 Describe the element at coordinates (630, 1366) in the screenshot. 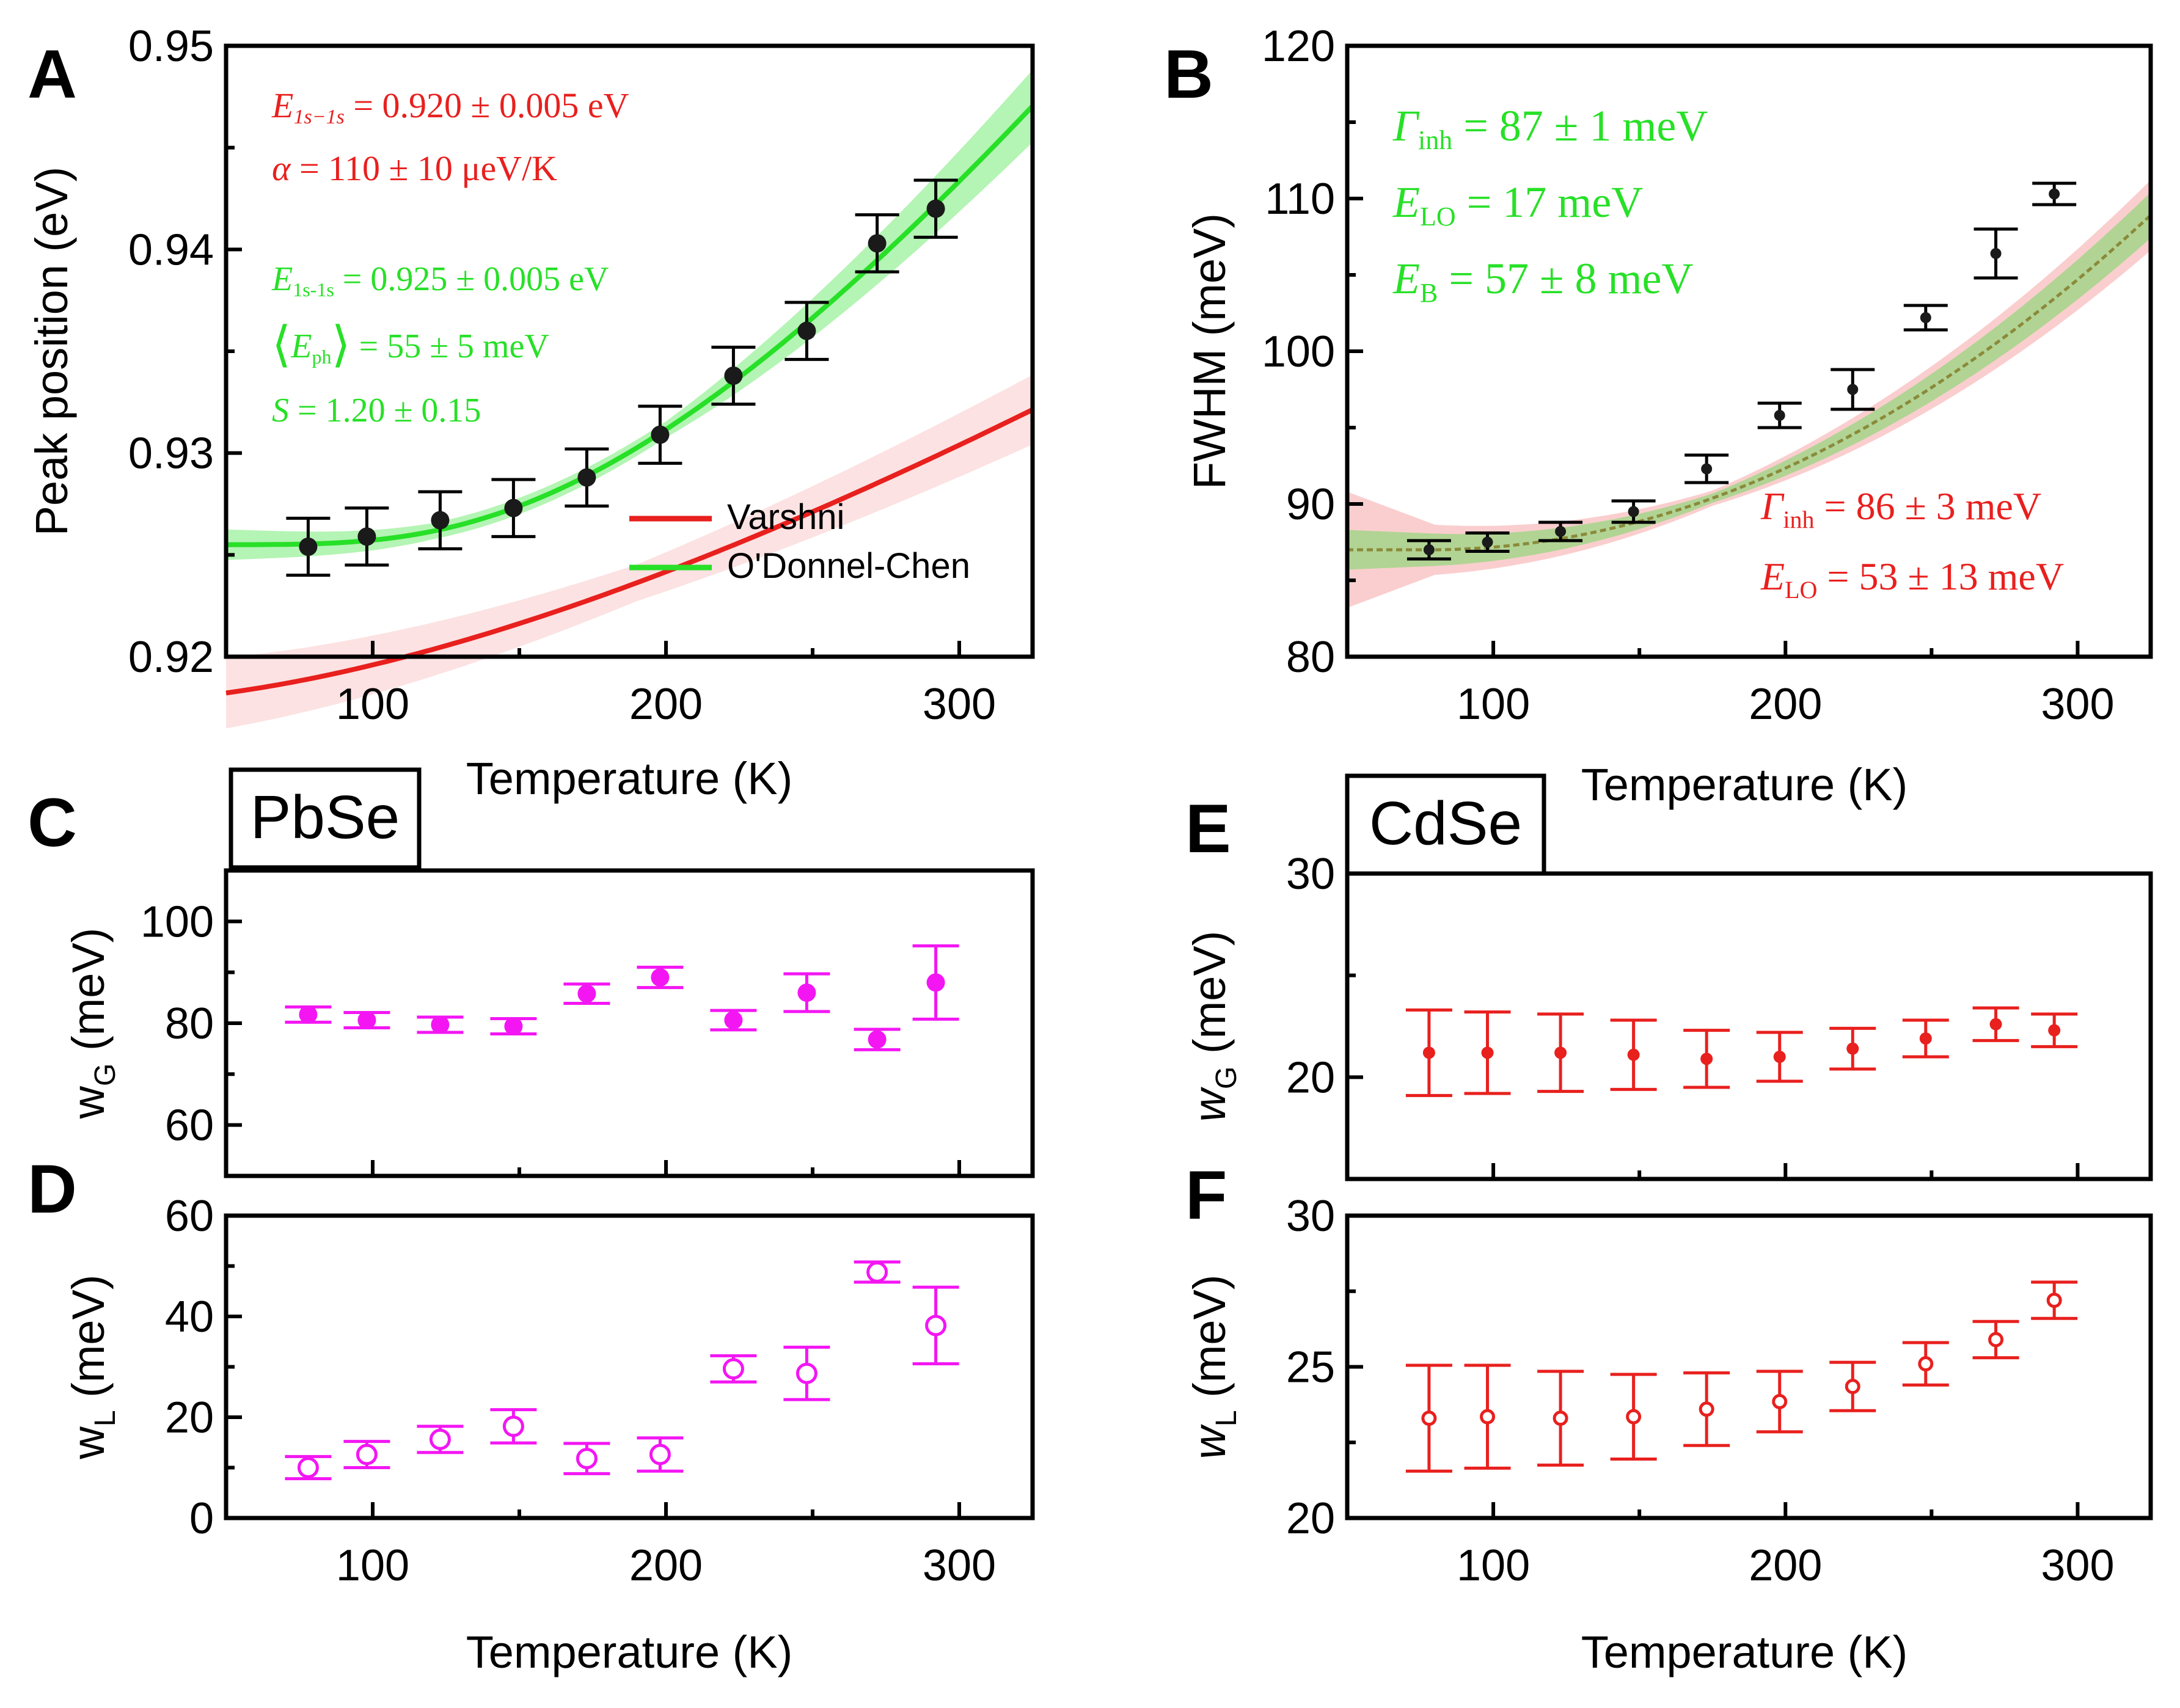

I see `panel-d-frame` at that location.